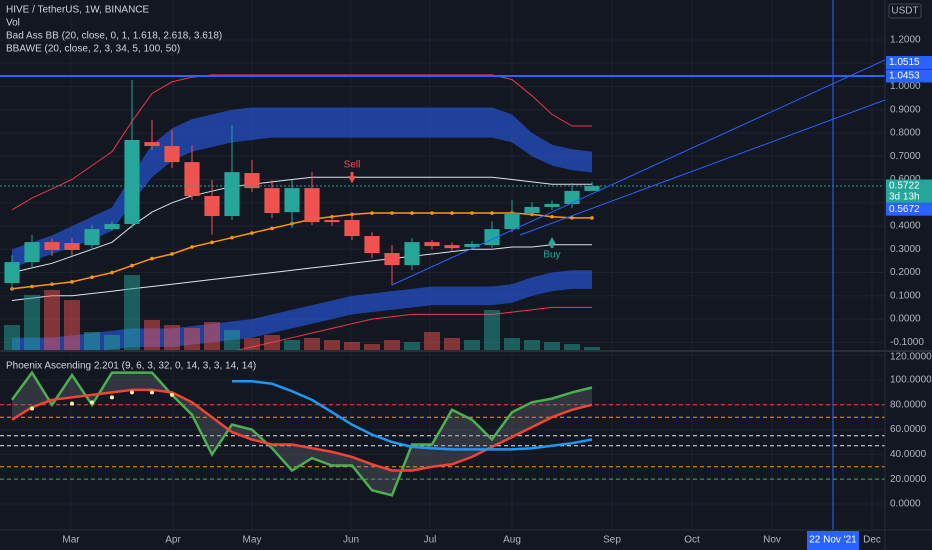  Describe the element at coordinates (833, 540) in the screenshot. I see `date-badge` at that location.